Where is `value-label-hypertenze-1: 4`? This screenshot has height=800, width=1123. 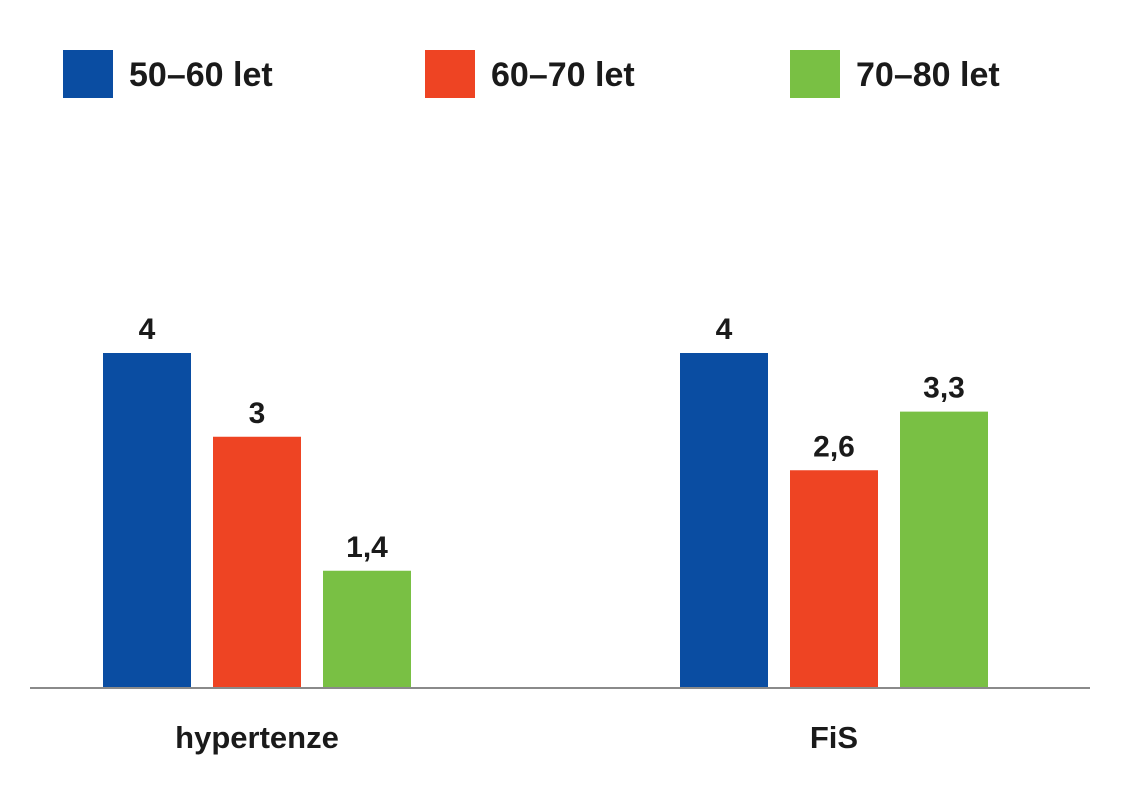
value-label-hypertenze-1: 4 is located at coordinates (147, 329).